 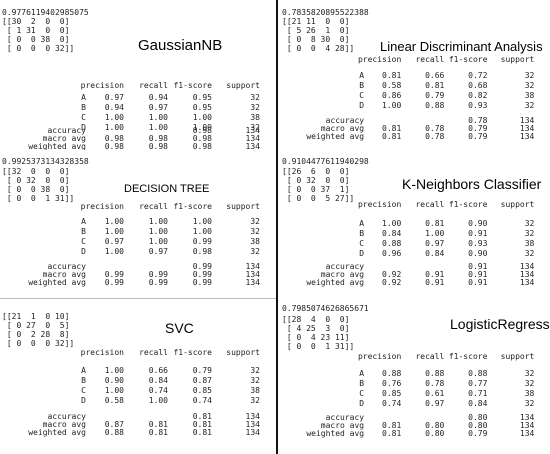 What do you see at coordinates (435, 75) in the screenshot?
I see `recall-value: 0.66` at bounding box center [435, 75].